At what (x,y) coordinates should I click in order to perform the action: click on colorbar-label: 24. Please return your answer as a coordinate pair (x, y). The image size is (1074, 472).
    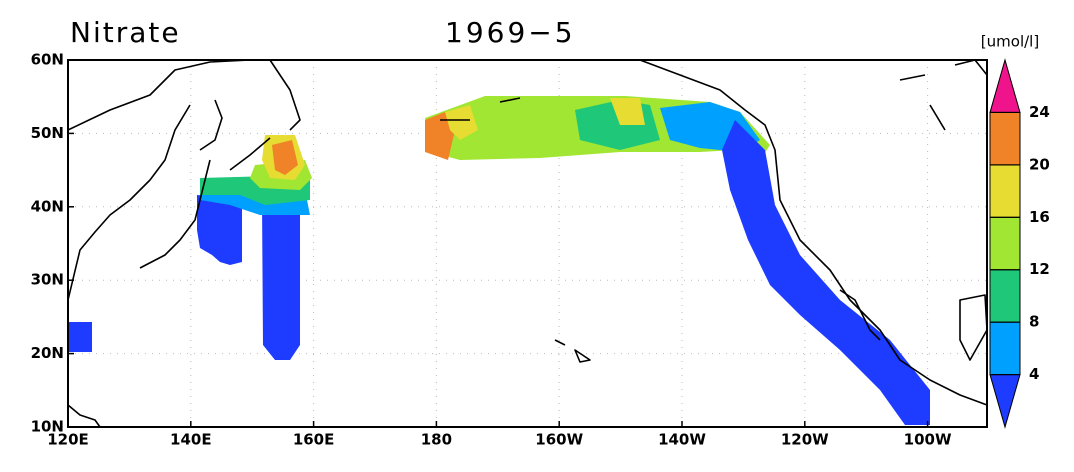
    Looking at the image, I should click on (1039, 112).